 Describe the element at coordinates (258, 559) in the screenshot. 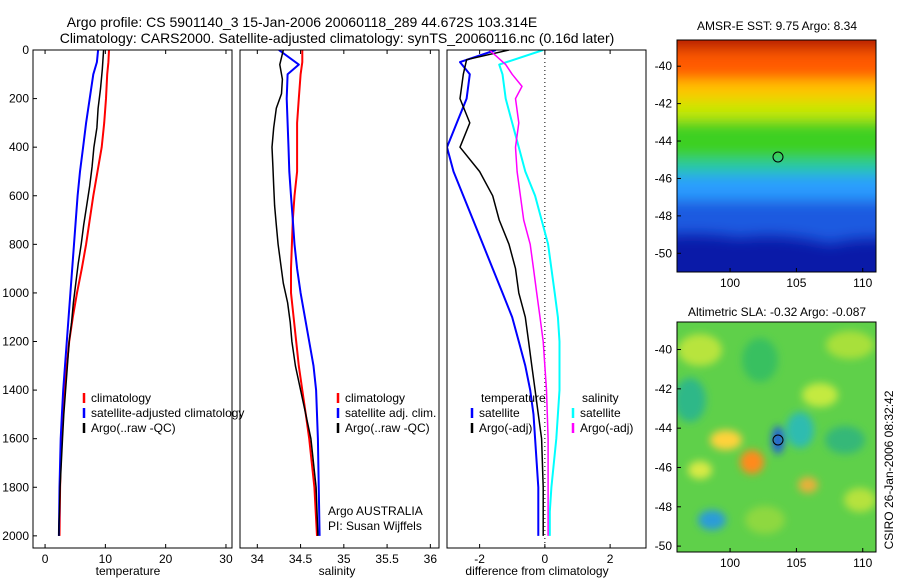

I see `salinity-xtick-label: 34` at that location.